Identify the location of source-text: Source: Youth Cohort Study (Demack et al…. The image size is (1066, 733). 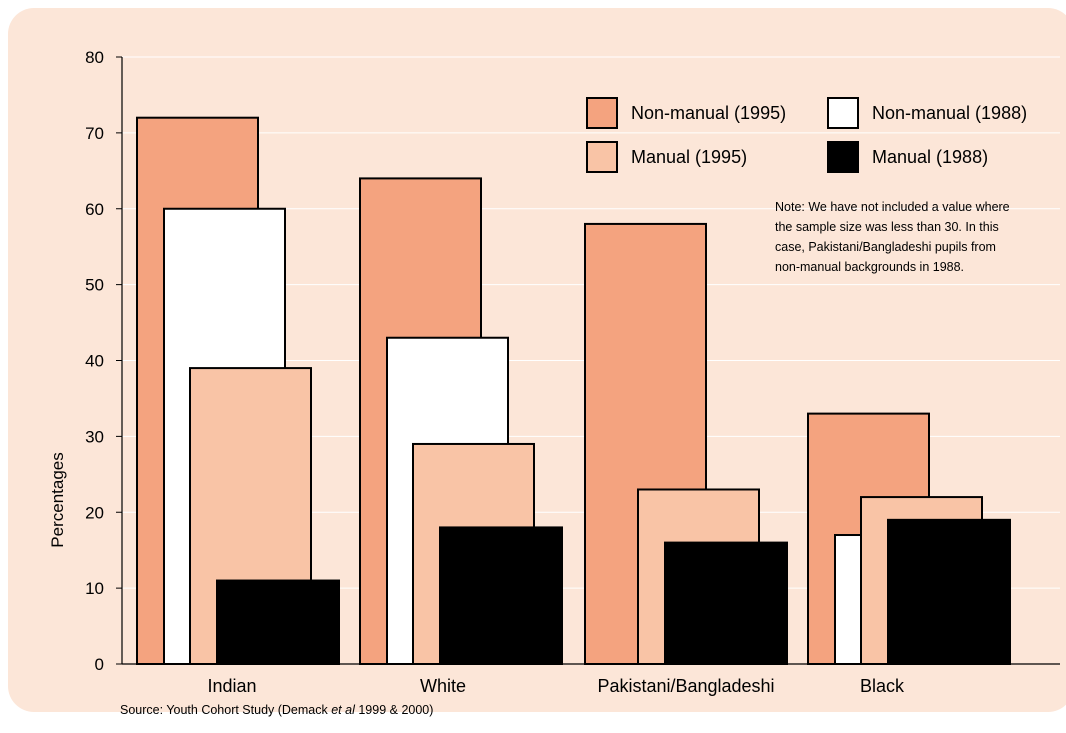
(276, 710).